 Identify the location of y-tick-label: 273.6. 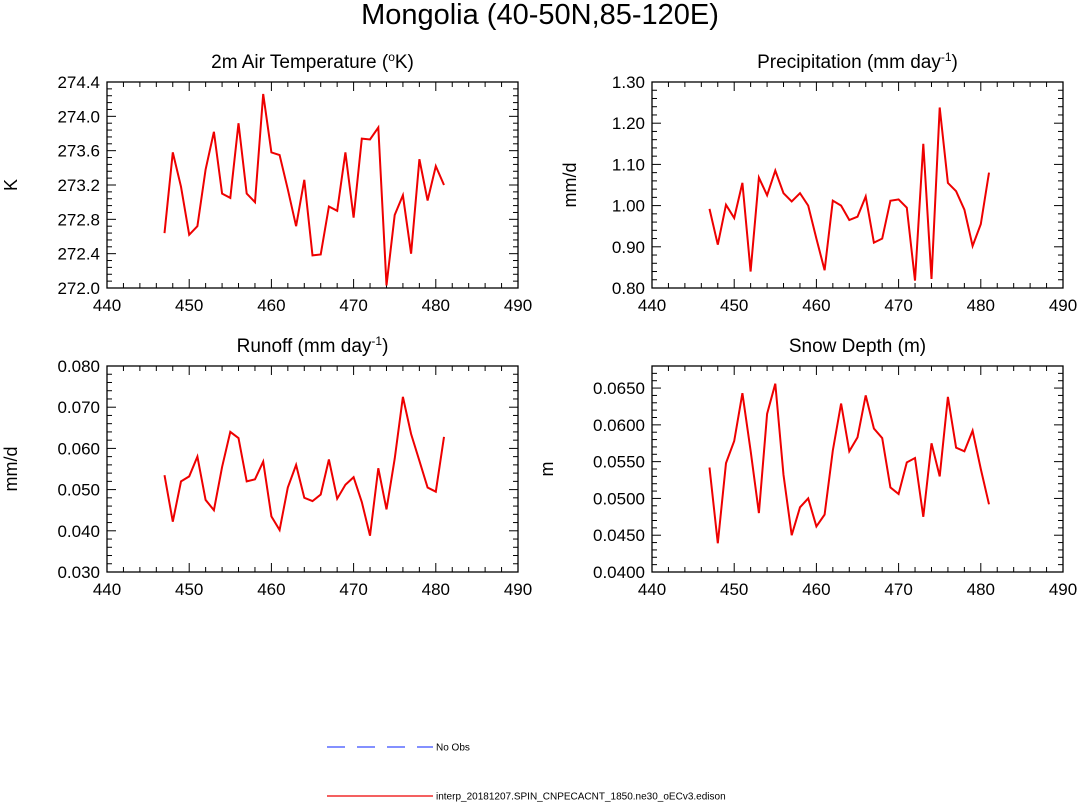
(78, 151).